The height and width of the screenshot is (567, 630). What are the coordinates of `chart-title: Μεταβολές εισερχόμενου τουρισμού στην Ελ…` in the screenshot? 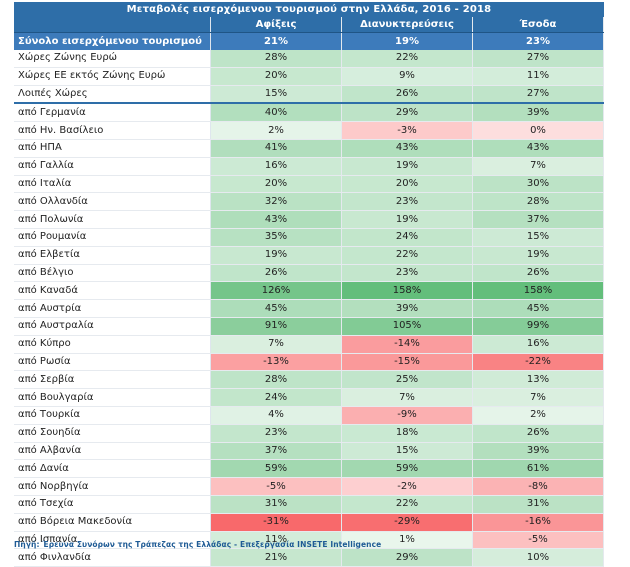 It's located at (309, 9).